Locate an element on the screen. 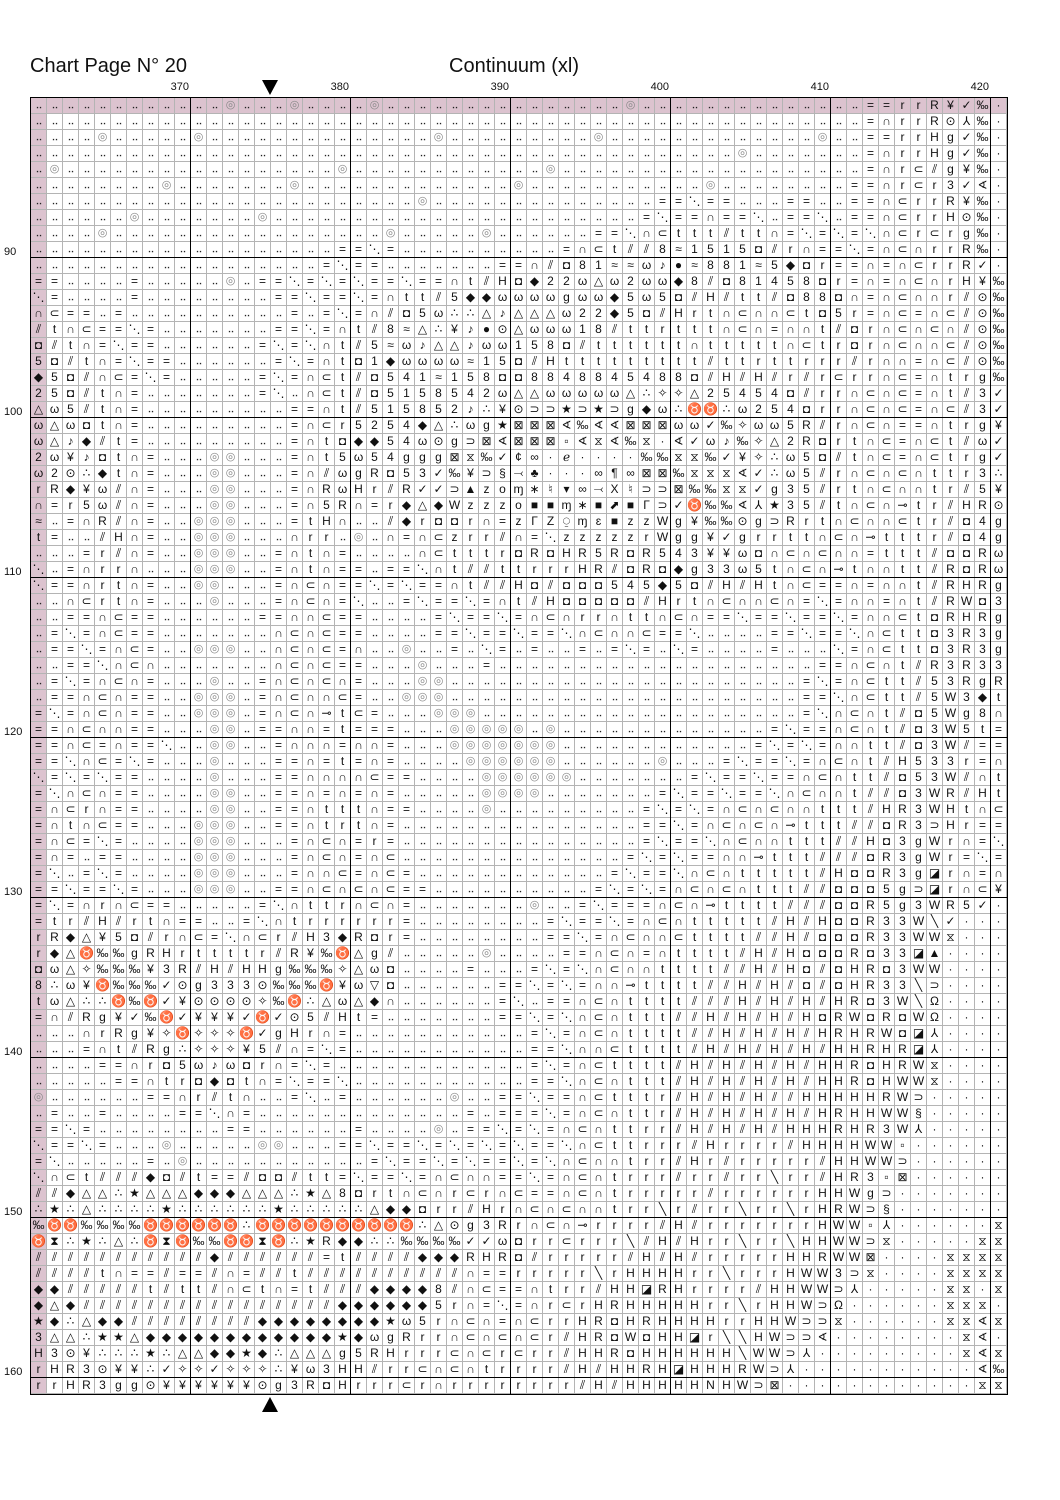 This screenshot has width=1060, height=1500. chart-cell: ✓ is located at coordinates (487, 1242).